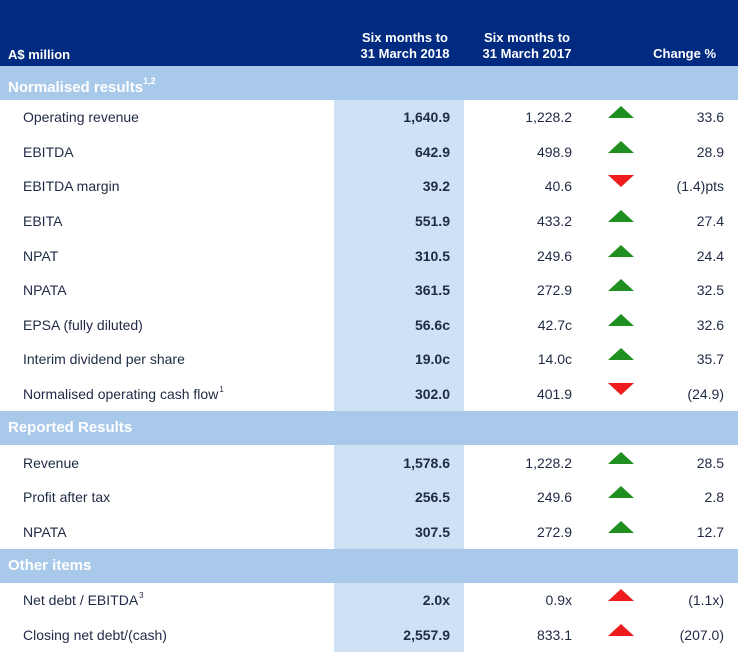 This screenshot has width=738, height=654. I want to click on table-row: Profit after tax 256.5 249.6 2.8, so click(369, 497).